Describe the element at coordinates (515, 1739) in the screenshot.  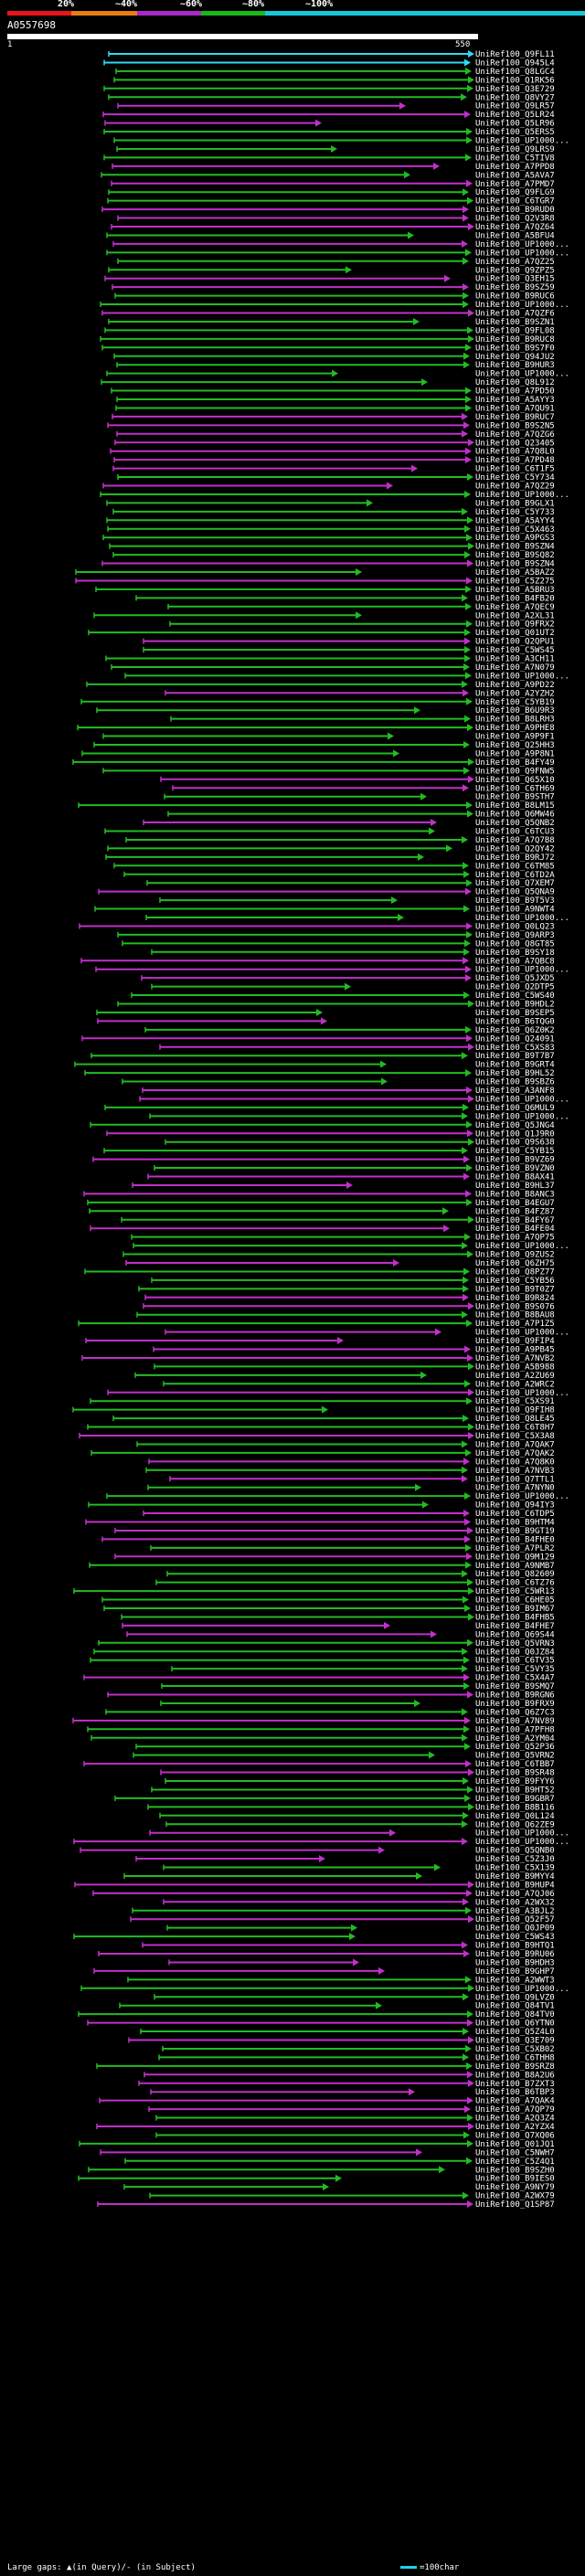
I see `hit-label: UniRef100_A2YM04` at that location.